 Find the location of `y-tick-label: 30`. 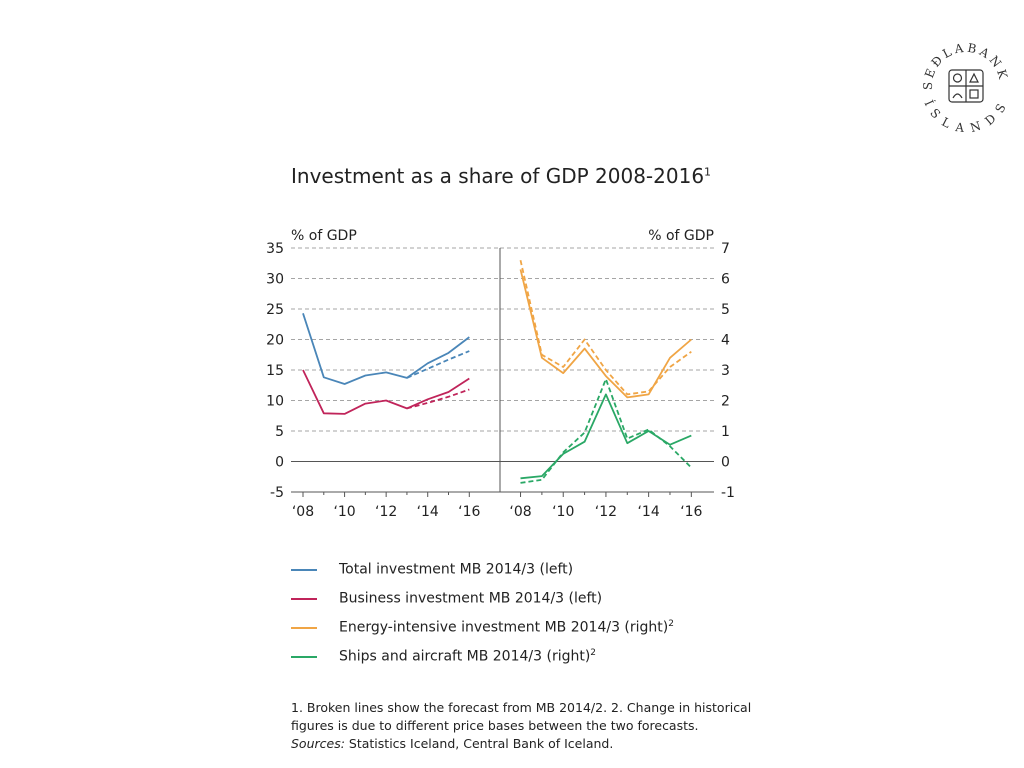

y-tick-label: 30 is located at coordinates (275, 280).